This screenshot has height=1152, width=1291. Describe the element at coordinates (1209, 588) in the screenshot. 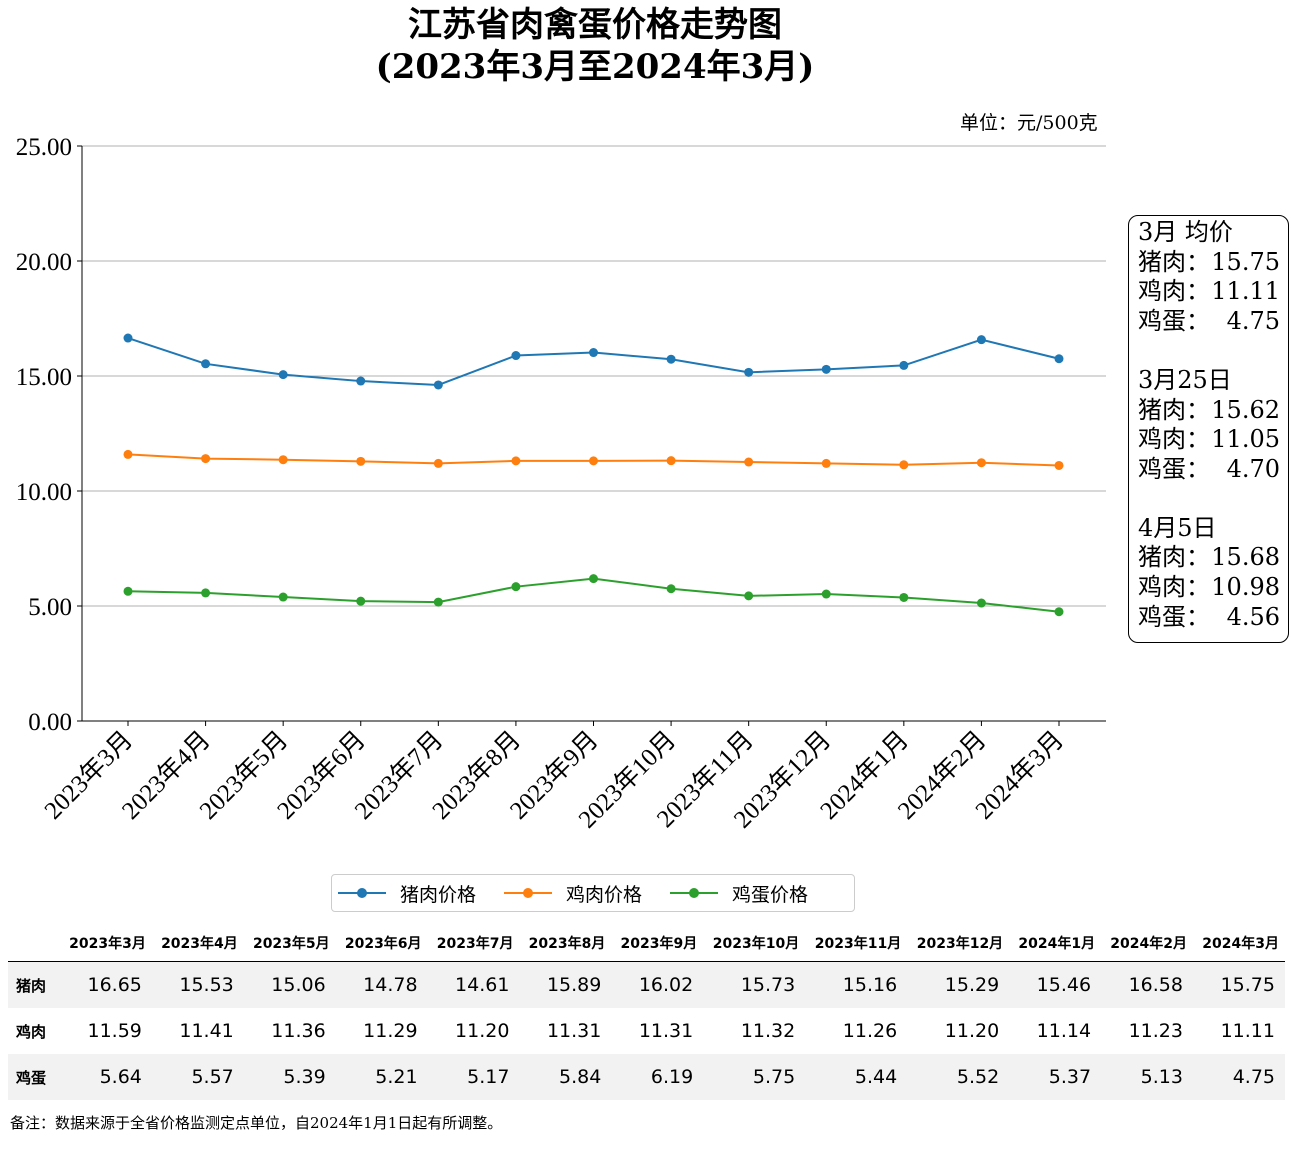

I see `summary-row: 鸡肉： 10.98` at that location.